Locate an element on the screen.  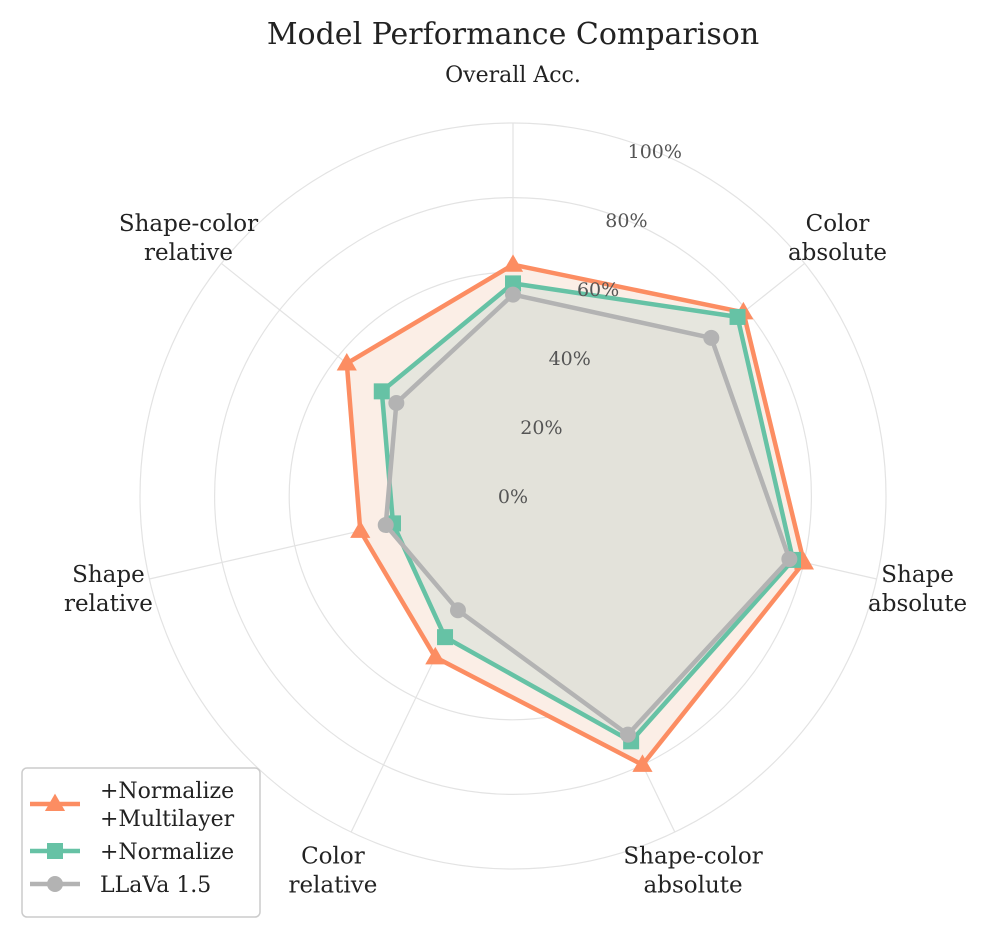
legend-entry-normalize: +Normalize is located at coordinates (132, 852).